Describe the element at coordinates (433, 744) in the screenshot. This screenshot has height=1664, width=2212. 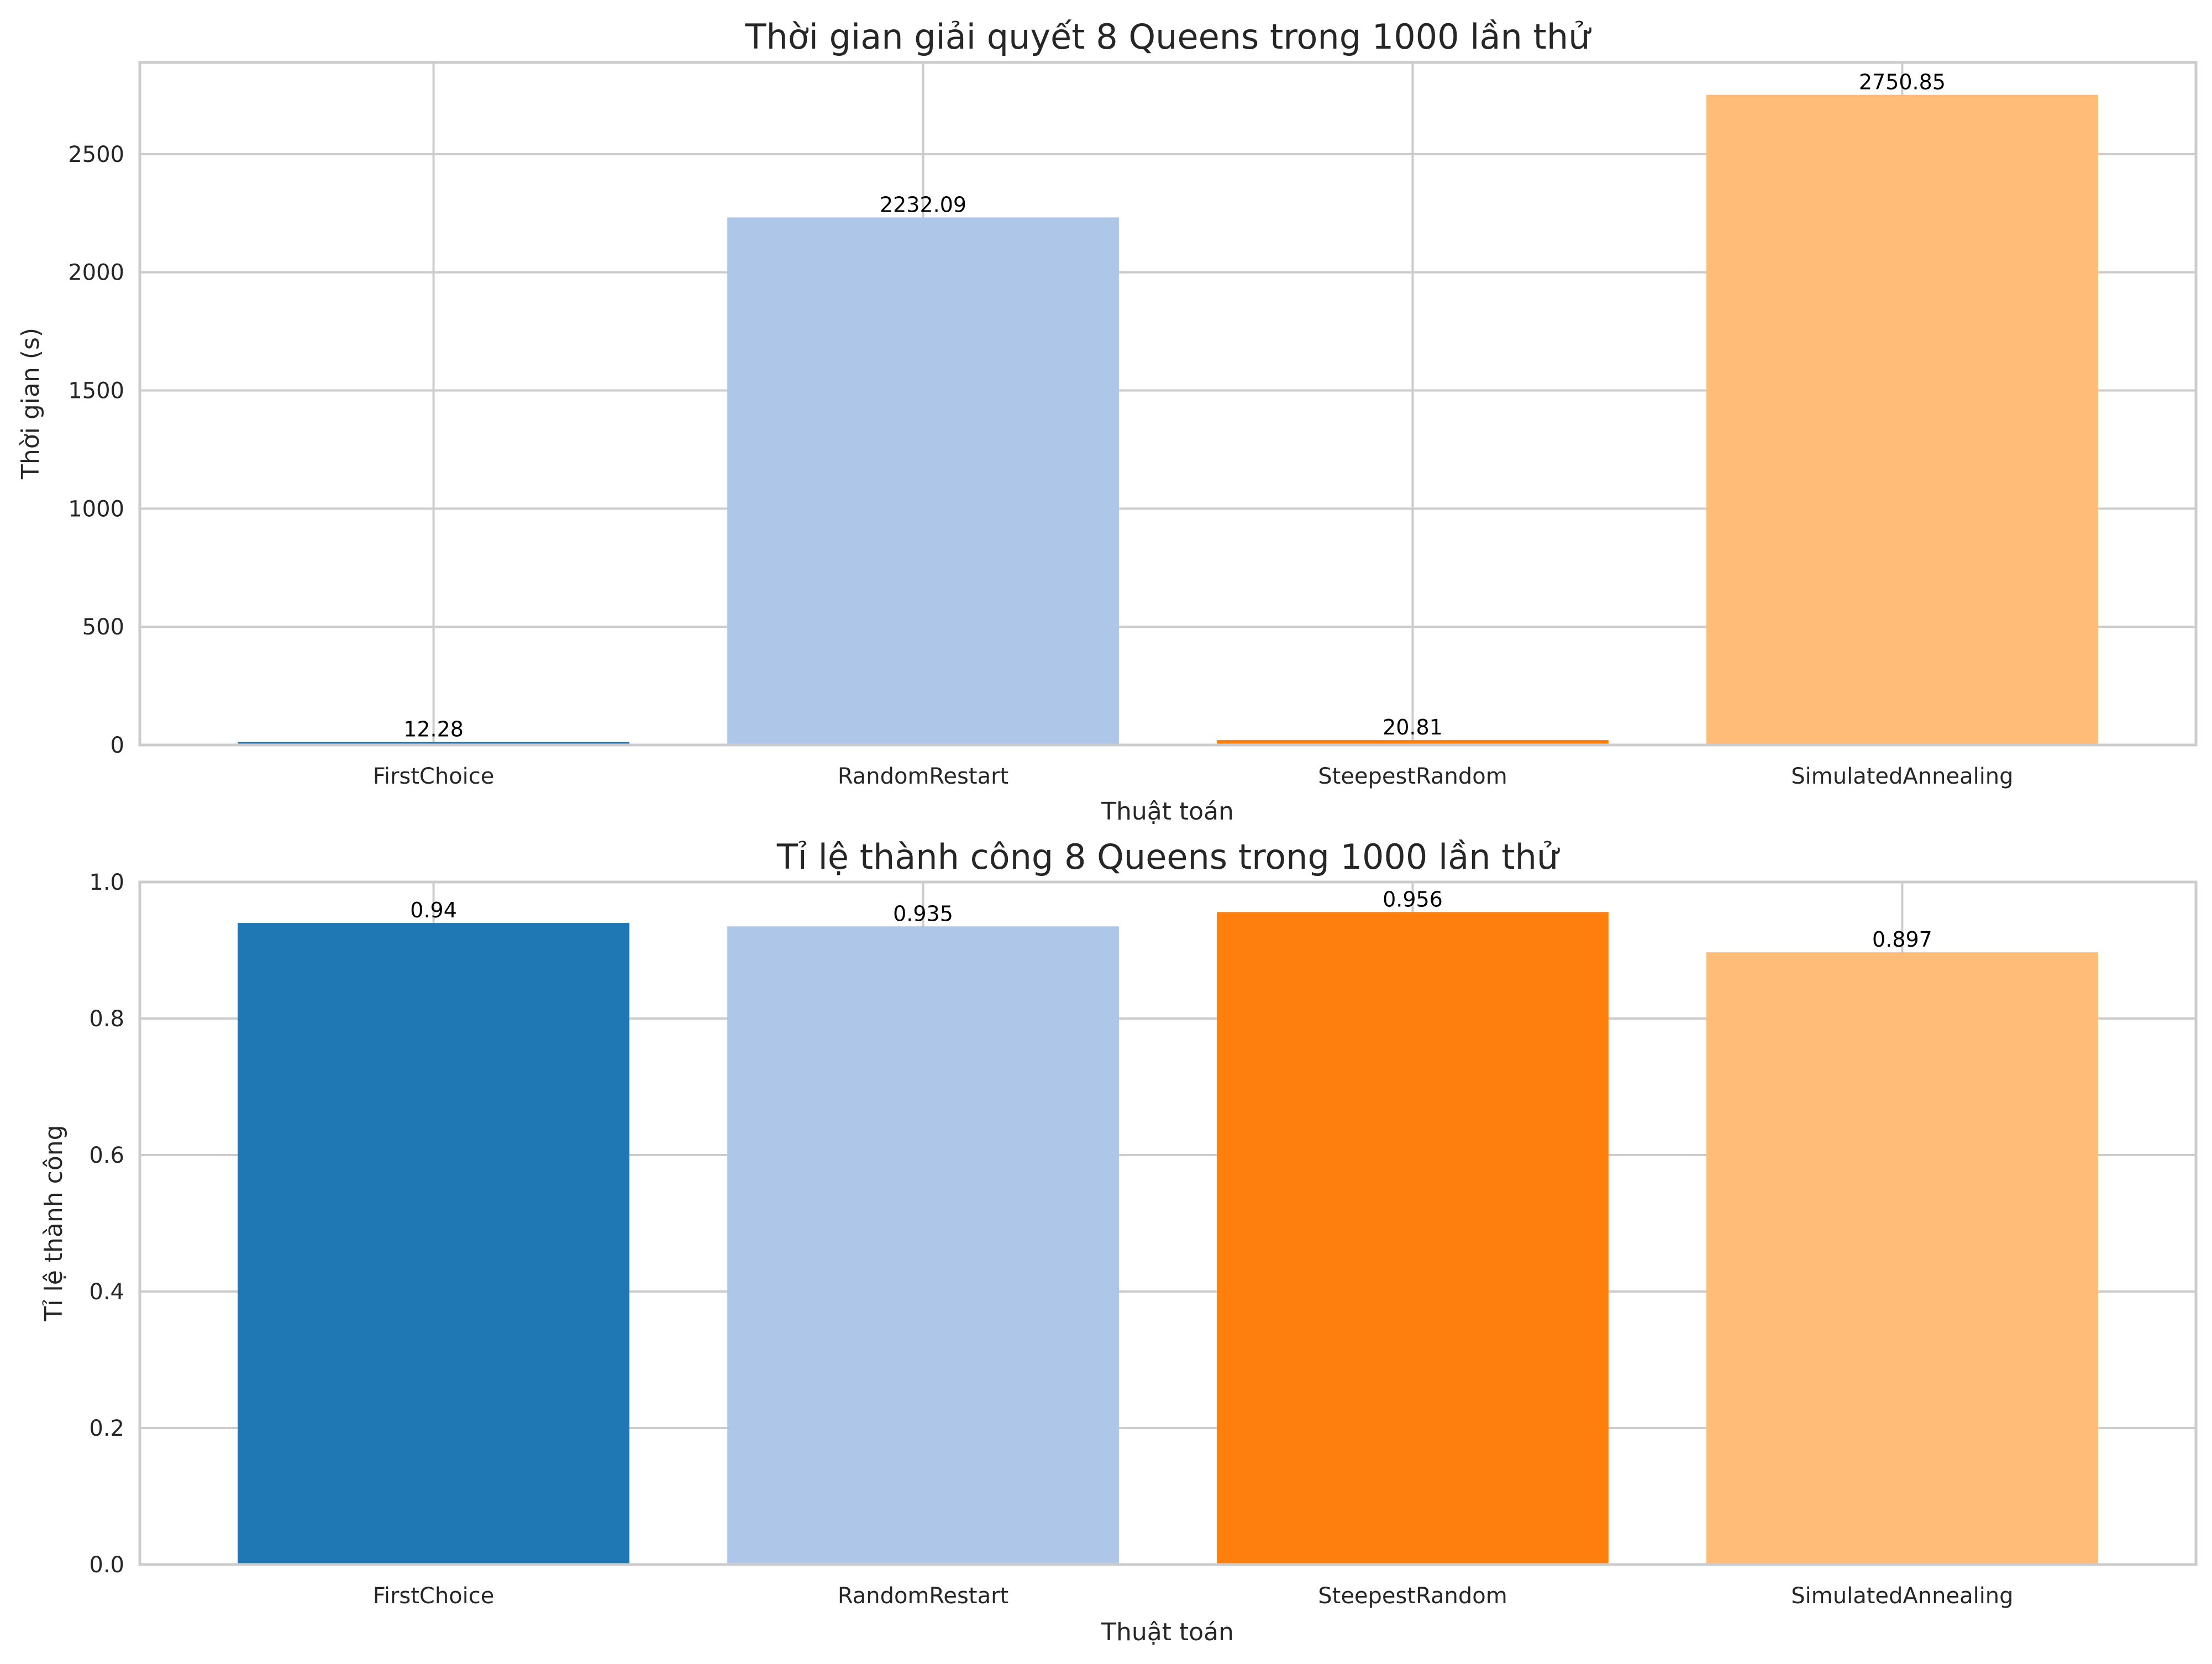
I see `time-chart-bar-firstchoice` at that location.